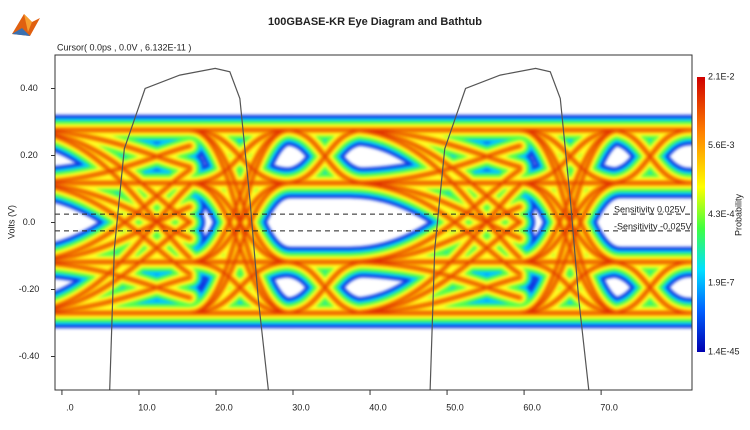 The height and width of the screenshot is (430, 750). Describe the element at coordinates (721, 76) in the screenshot. I see `colorbar-tick-label: 2.1E-2` at that location.